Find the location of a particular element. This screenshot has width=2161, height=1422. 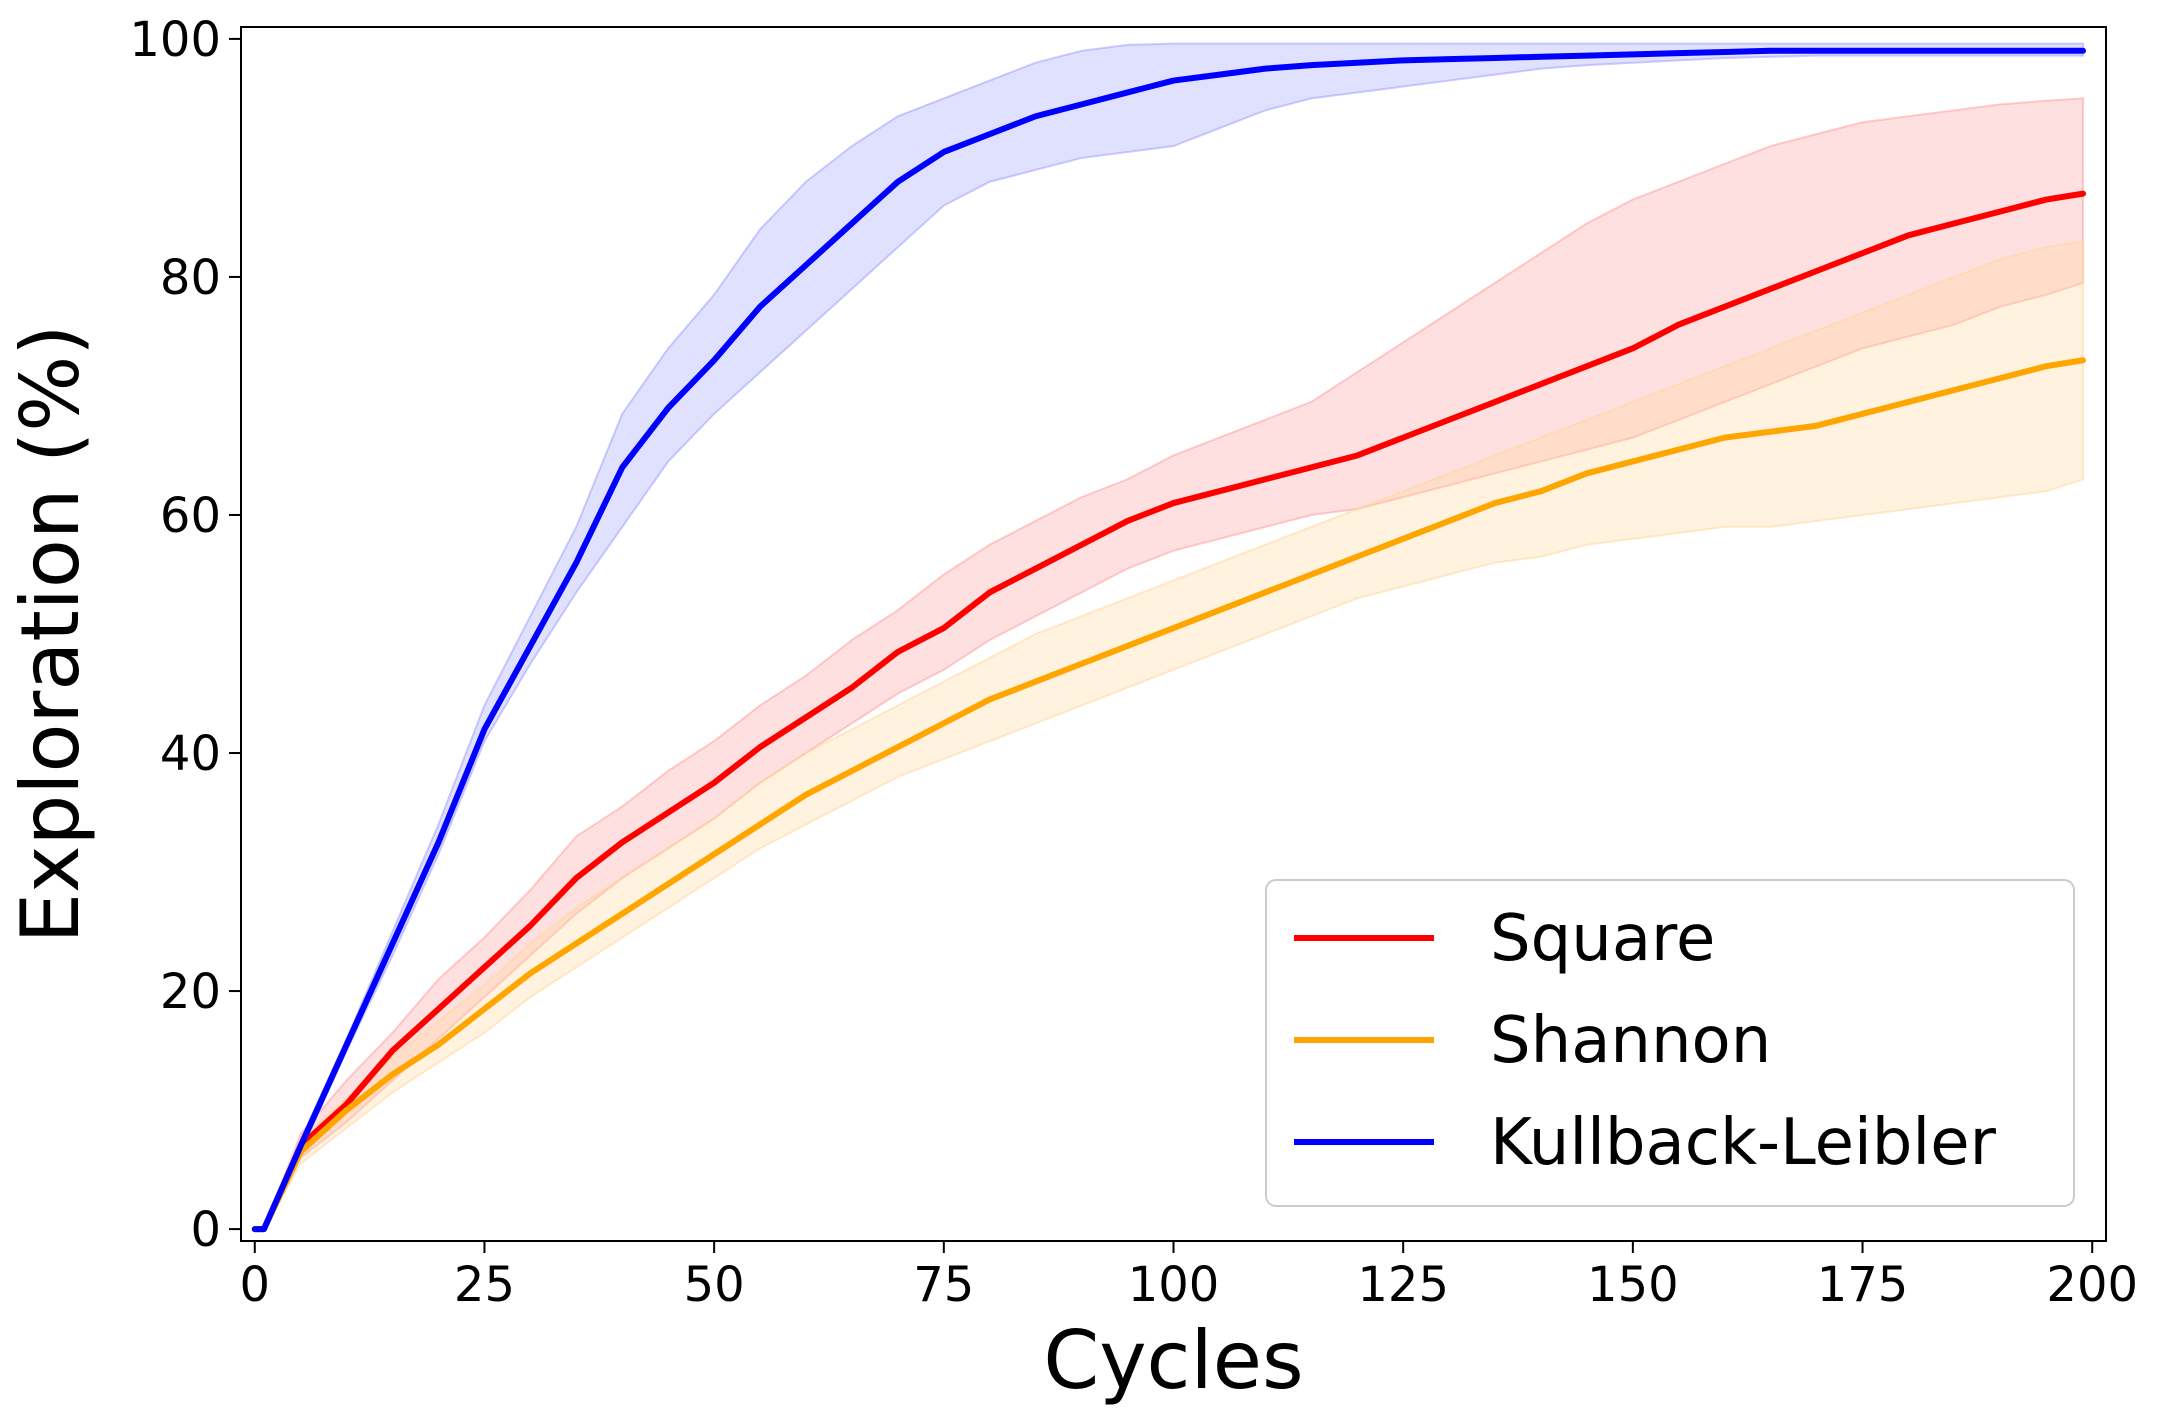

x-tick-label: 150 is located at coordinates (1633, 1285).